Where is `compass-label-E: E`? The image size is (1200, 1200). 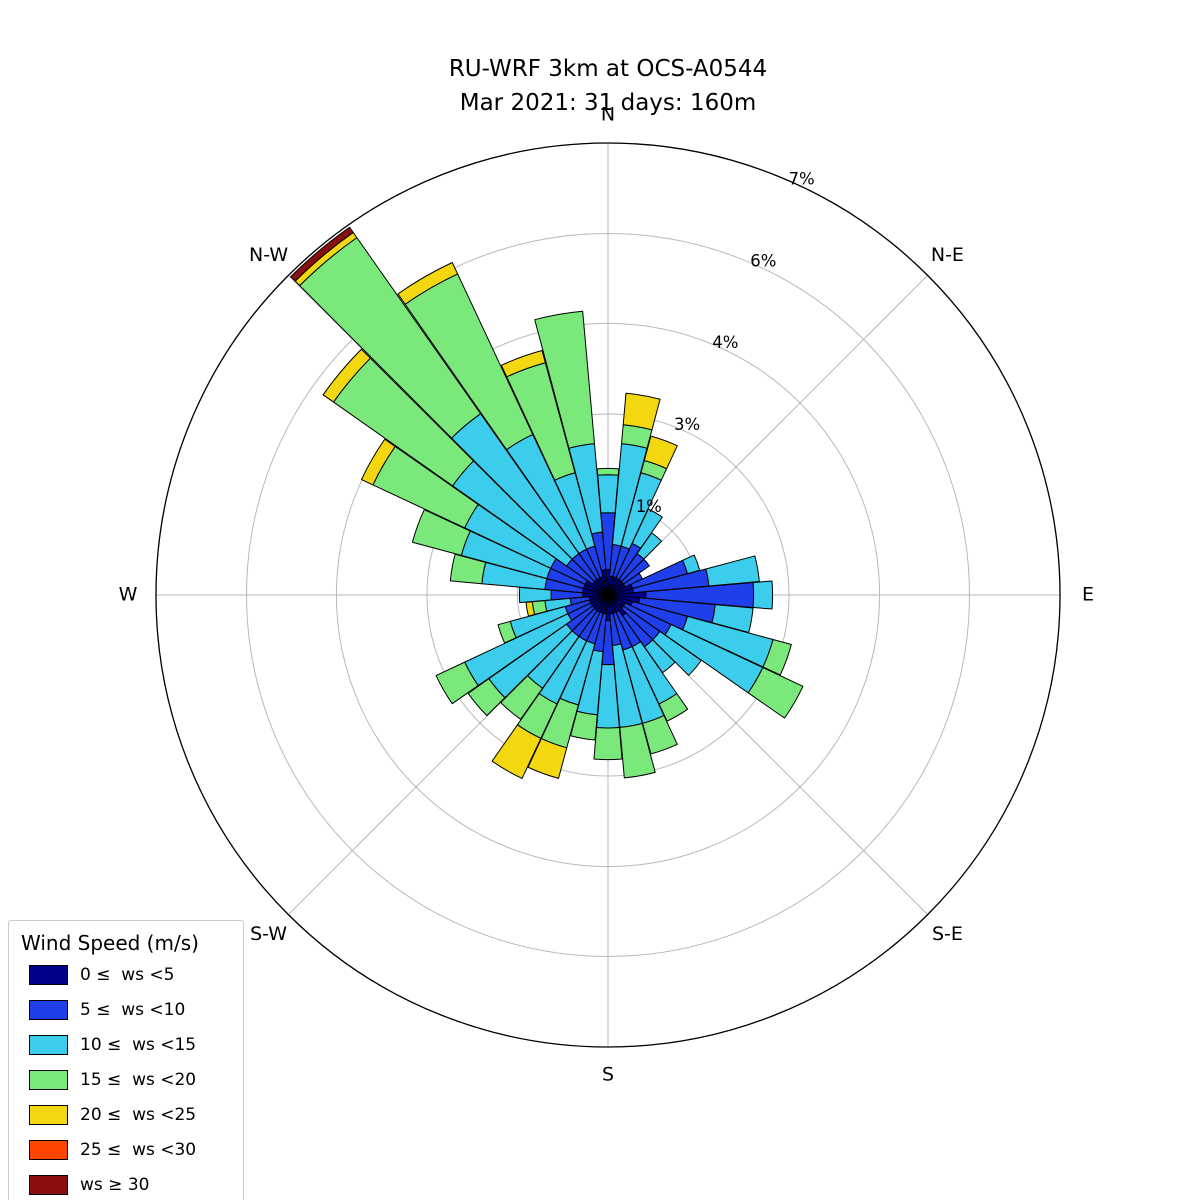
compass-label-E: E is located at coordinates (1088, 595).